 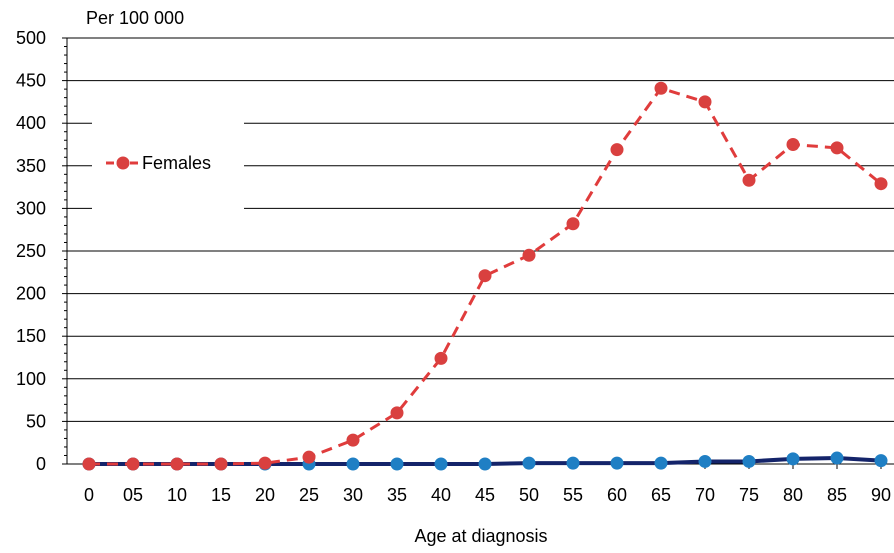 I want to click on x-tick-label: 60, so click(x=617, y=495).